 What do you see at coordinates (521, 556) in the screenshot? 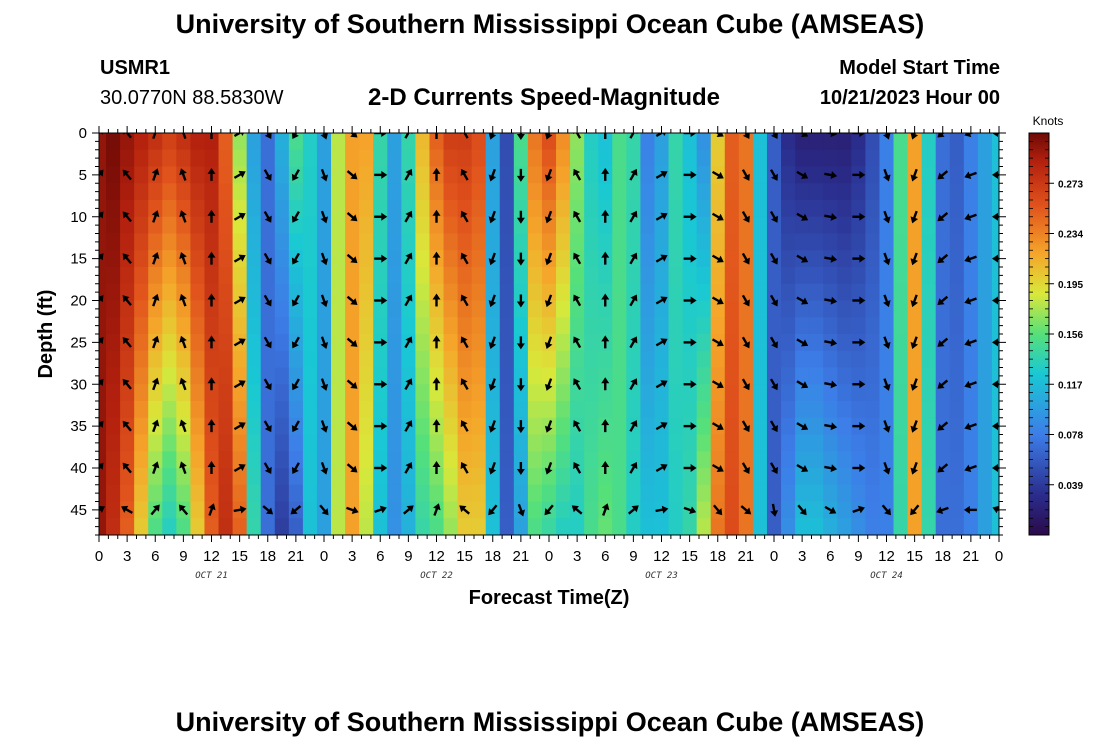
I see `x-tick-label: 21` at bounding box center [521, 556].